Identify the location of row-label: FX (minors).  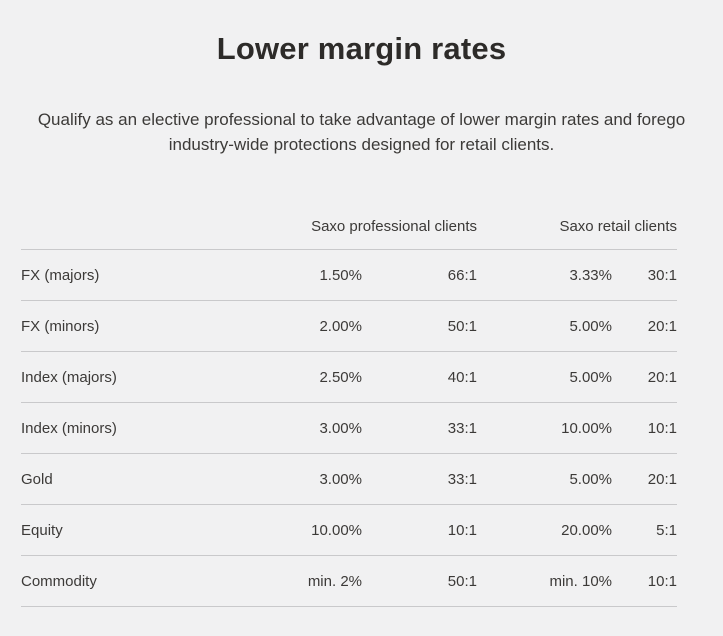
(143, 326).